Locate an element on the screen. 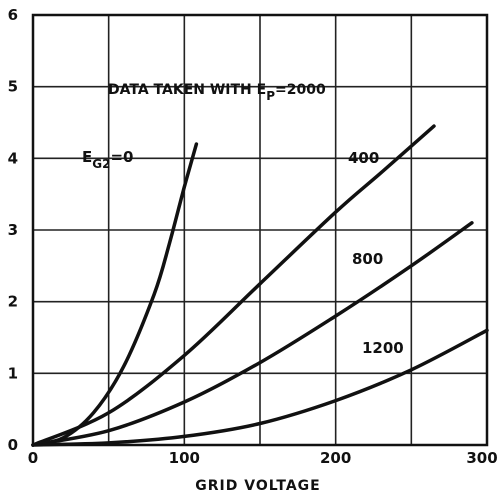 The width and height of the screenshot is (497, 496). series-label-eg2-main: E is located at coordinates (87, 157).